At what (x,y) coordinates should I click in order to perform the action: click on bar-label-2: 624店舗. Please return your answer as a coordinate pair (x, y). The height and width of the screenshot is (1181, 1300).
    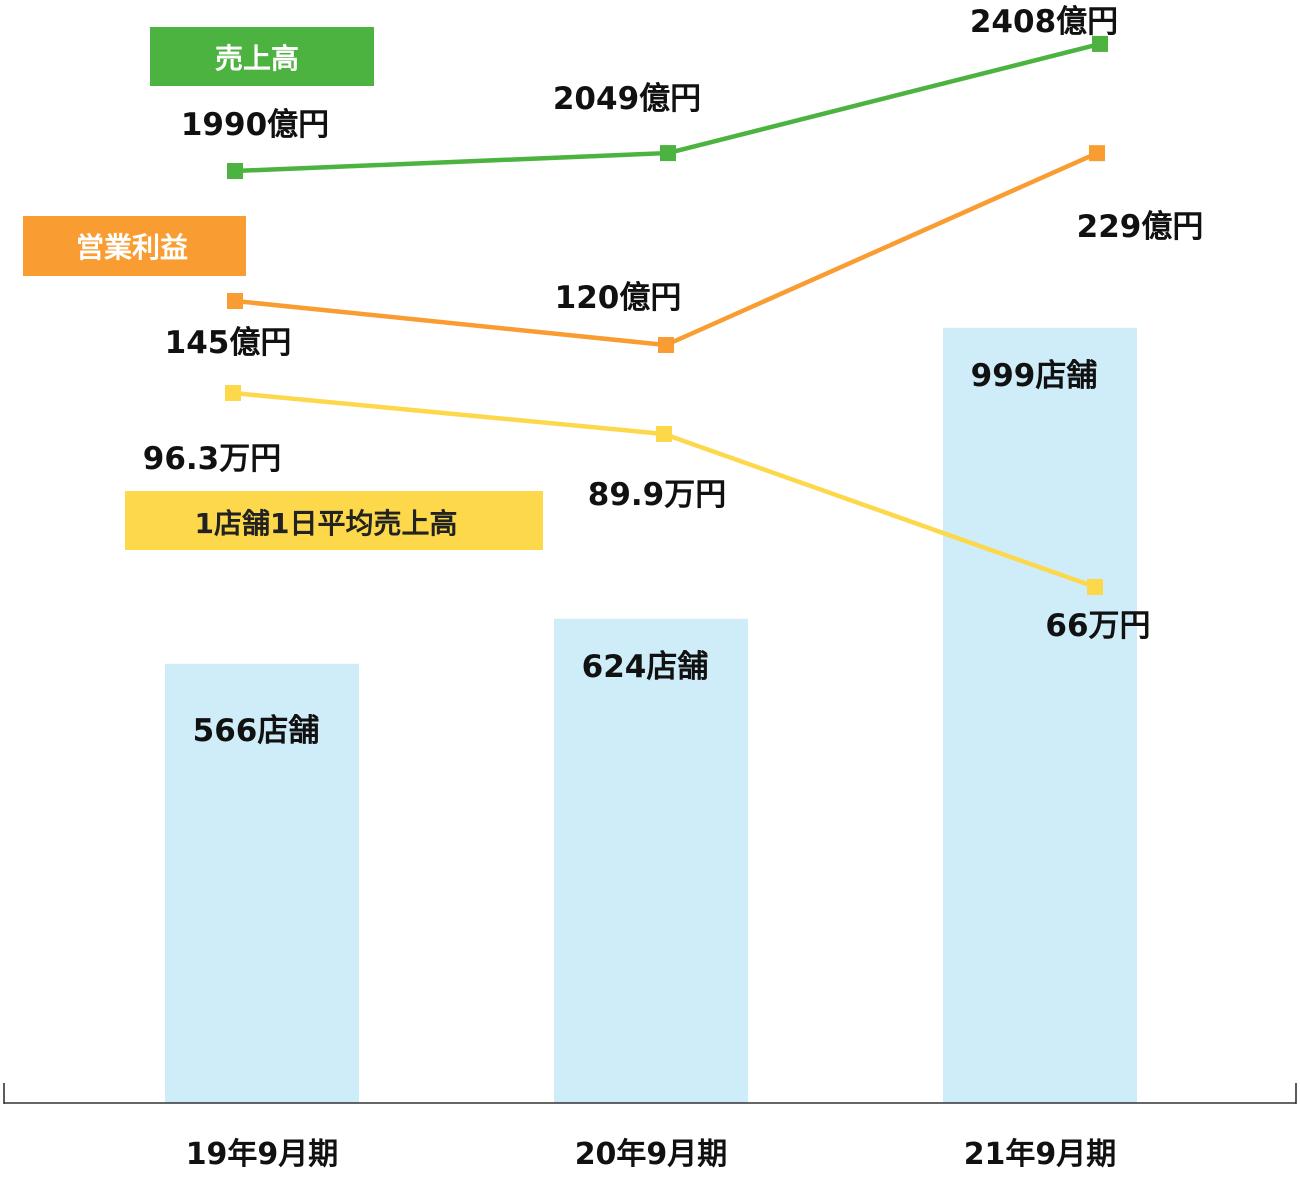
    Looking at the image, I should click on (645, 667).